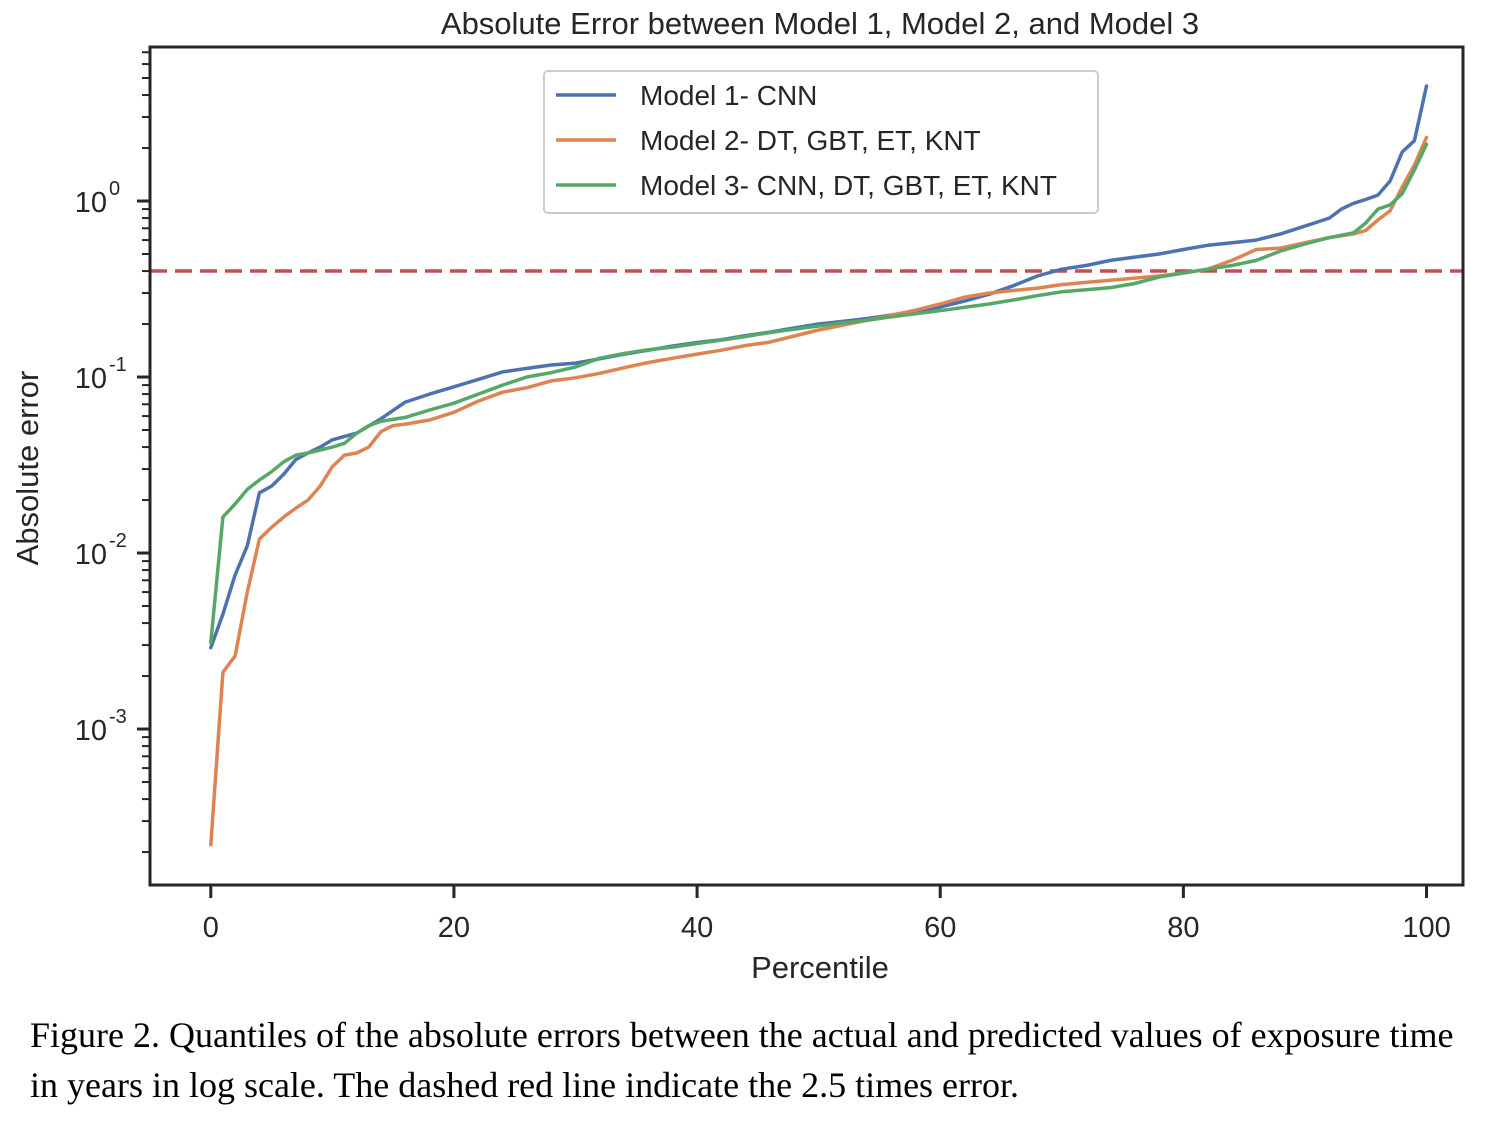 This screenshot has width=1500, height=1133. Describe the element at coordinates (728, 95) in the screenshot. I see `legend-label-model-1: Model 1- CNN` at that location.